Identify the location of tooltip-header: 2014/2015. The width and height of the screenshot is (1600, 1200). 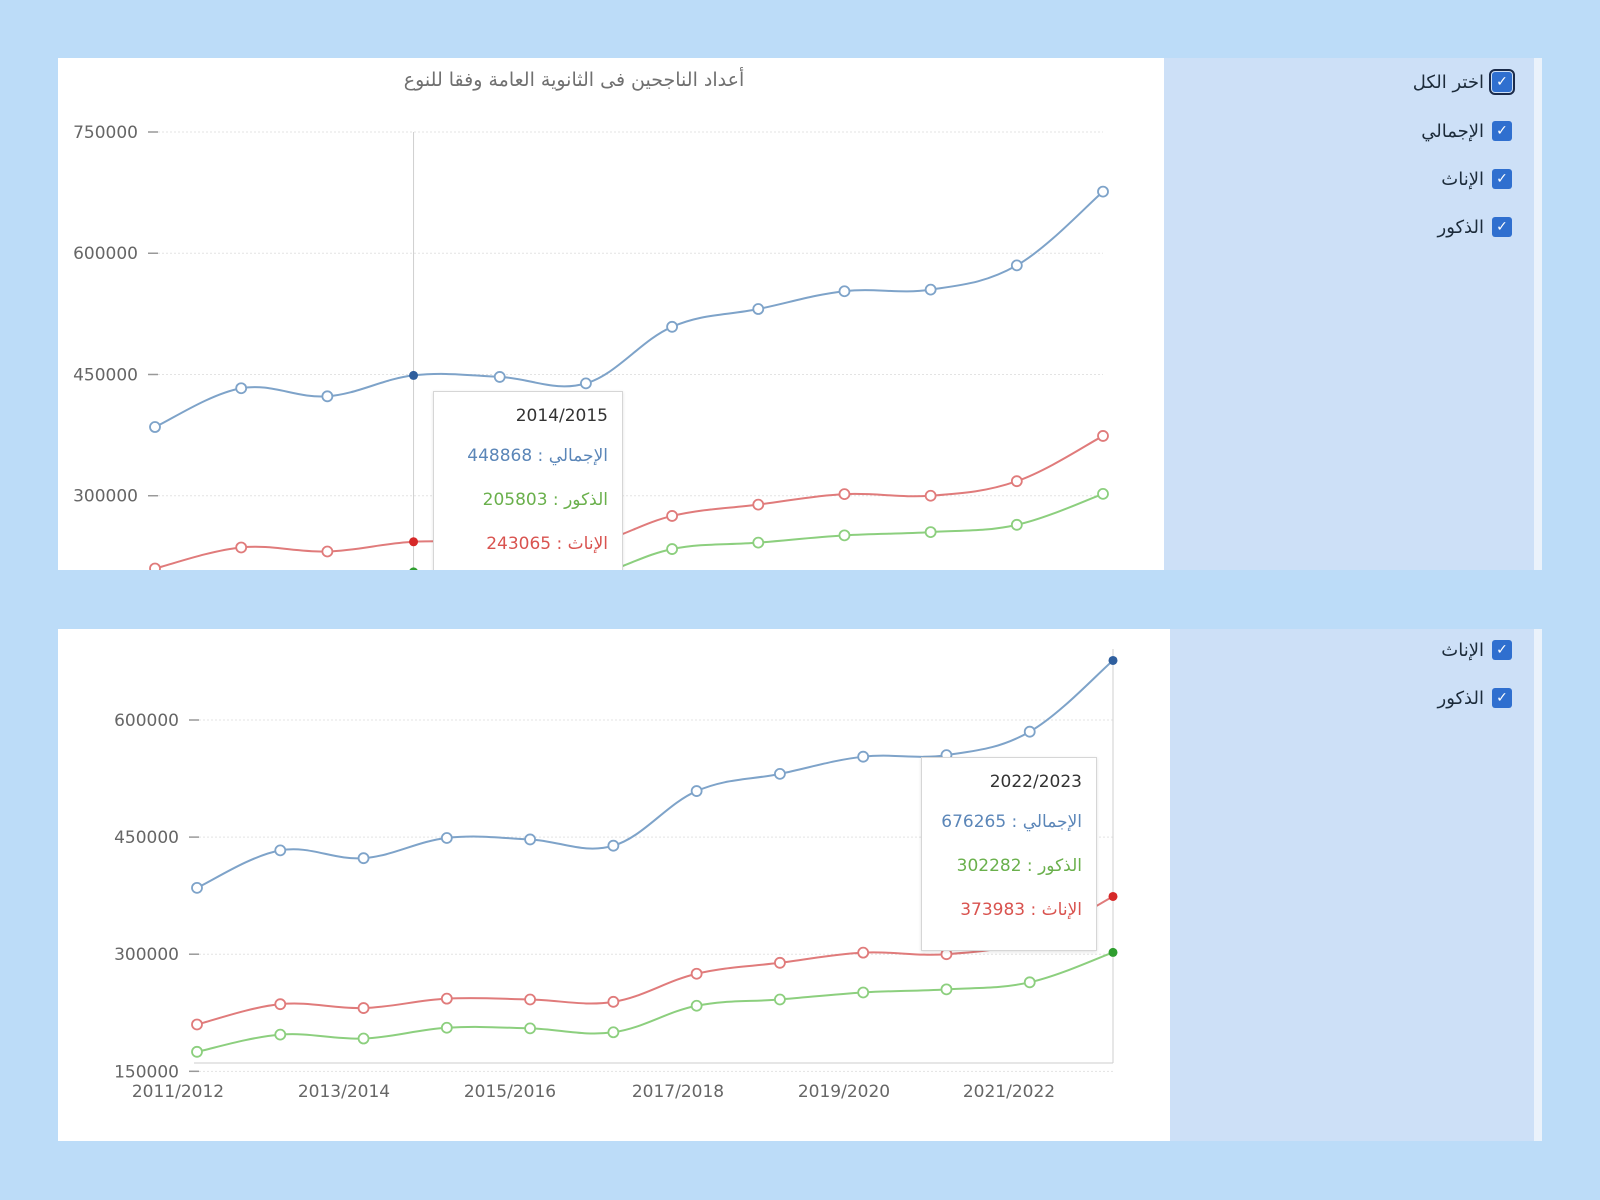
(561, 416).